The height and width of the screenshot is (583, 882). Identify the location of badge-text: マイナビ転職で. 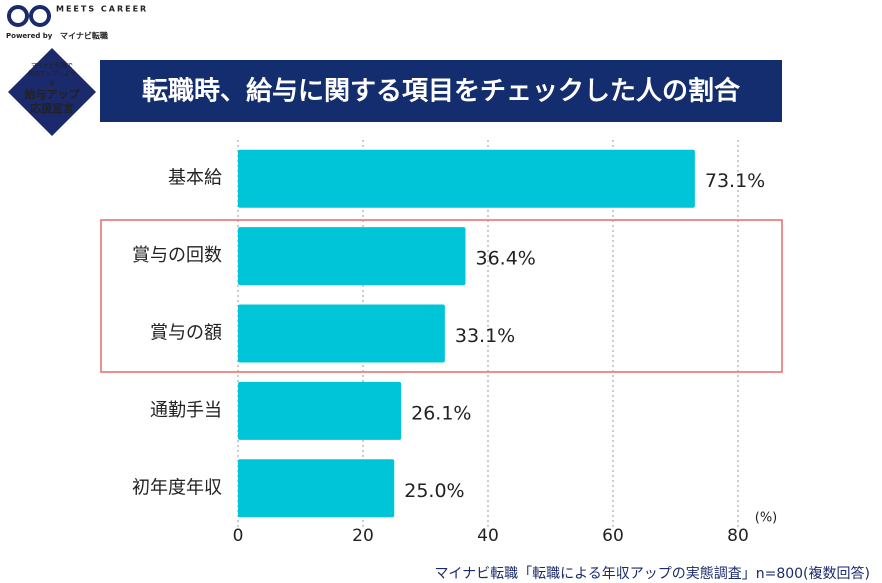
(52, 66).